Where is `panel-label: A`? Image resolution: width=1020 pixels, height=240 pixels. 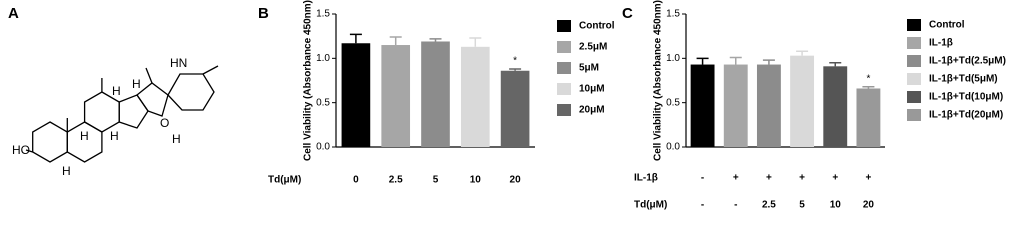 panel-label: A is located at coordinates (13, 13).